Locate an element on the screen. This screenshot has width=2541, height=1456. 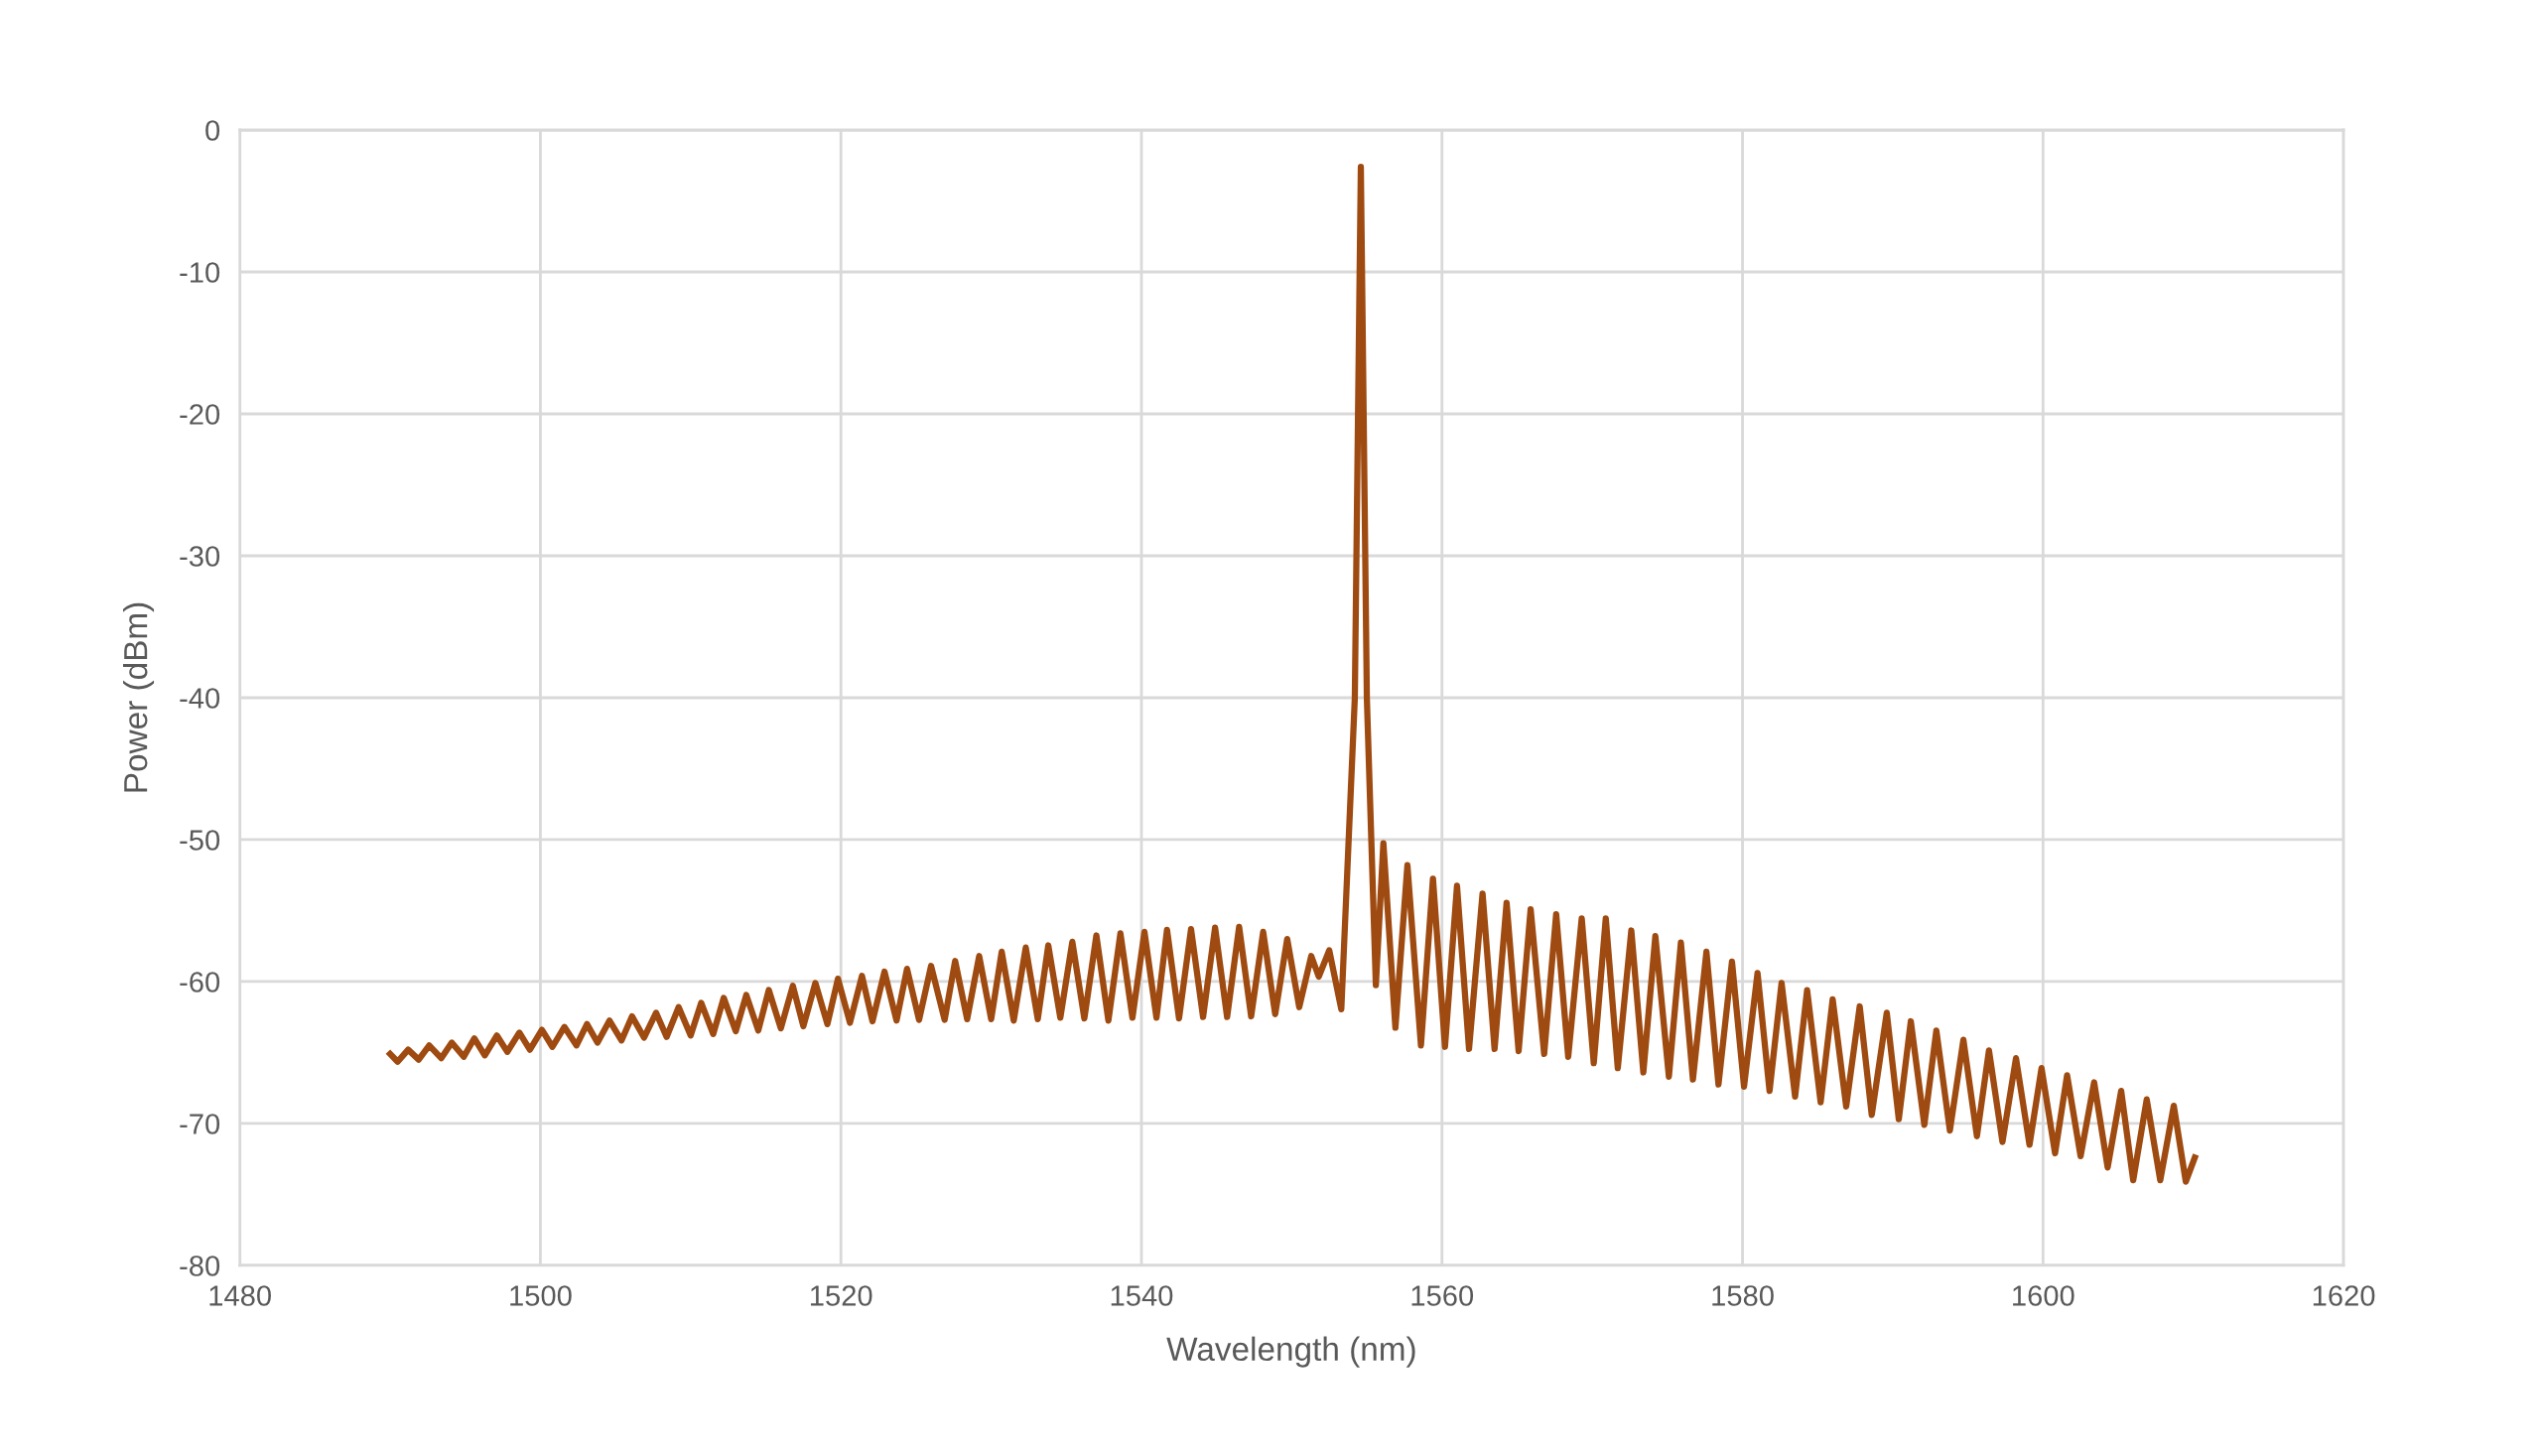
x-tick-label: 1540 is located at coordinates (1142, 1295).